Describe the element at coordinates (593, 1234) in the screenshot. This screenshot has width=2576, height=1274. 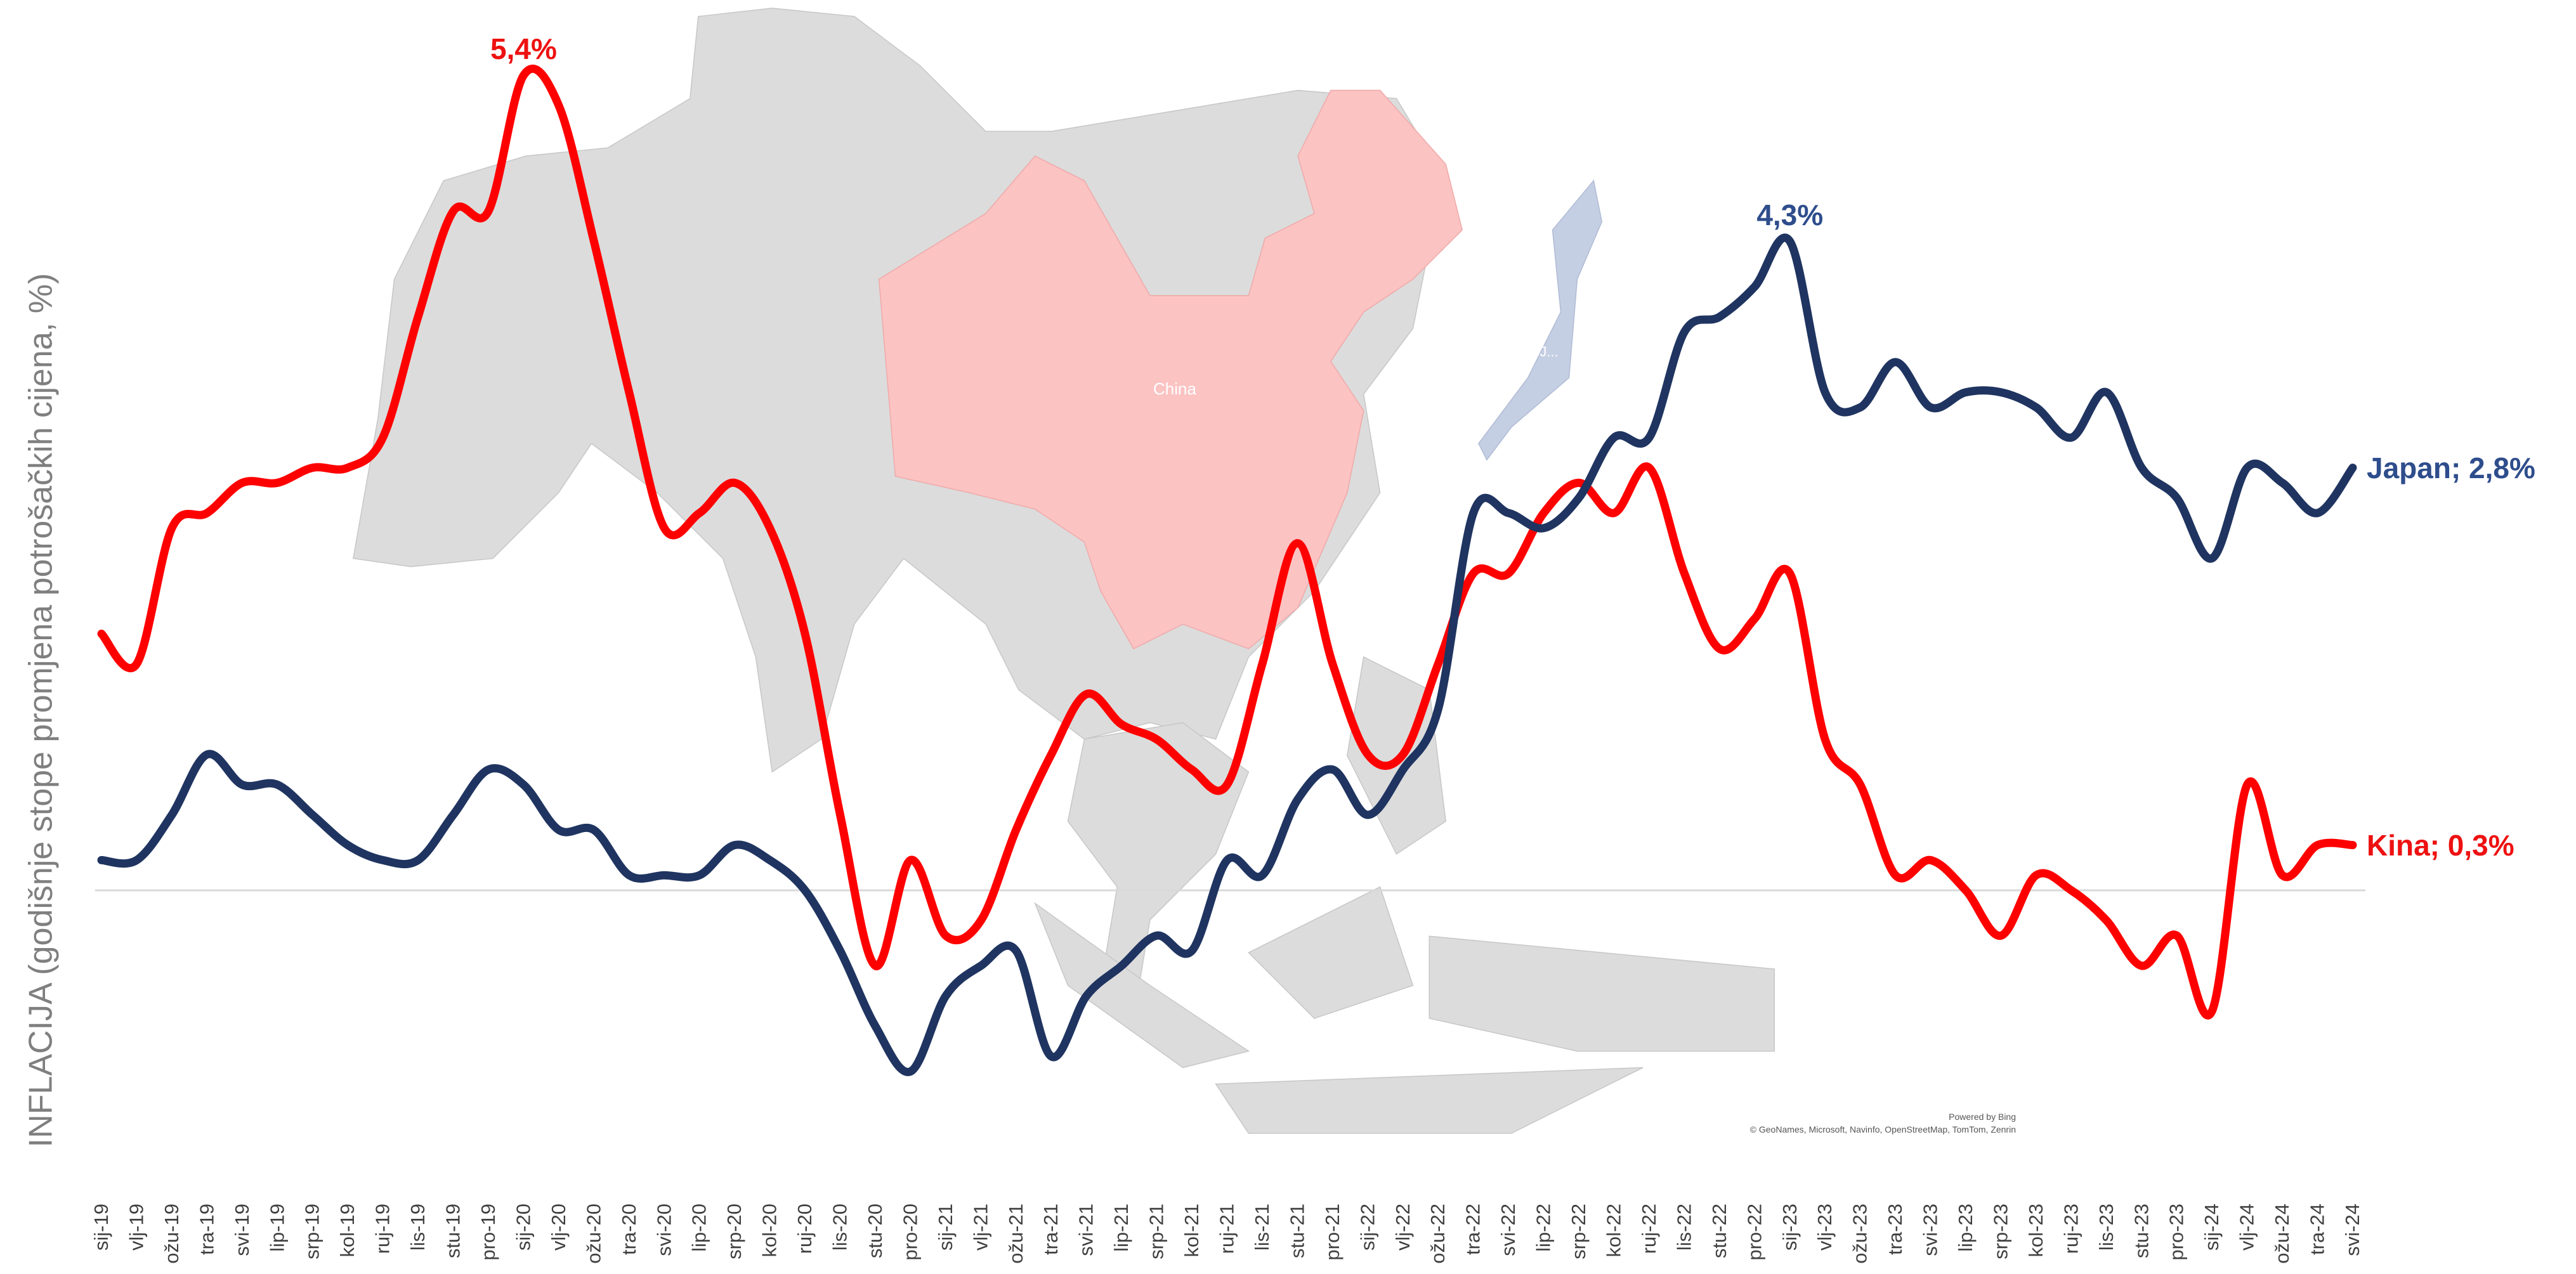
I see `x-tick-label: ožu-20` at that location.